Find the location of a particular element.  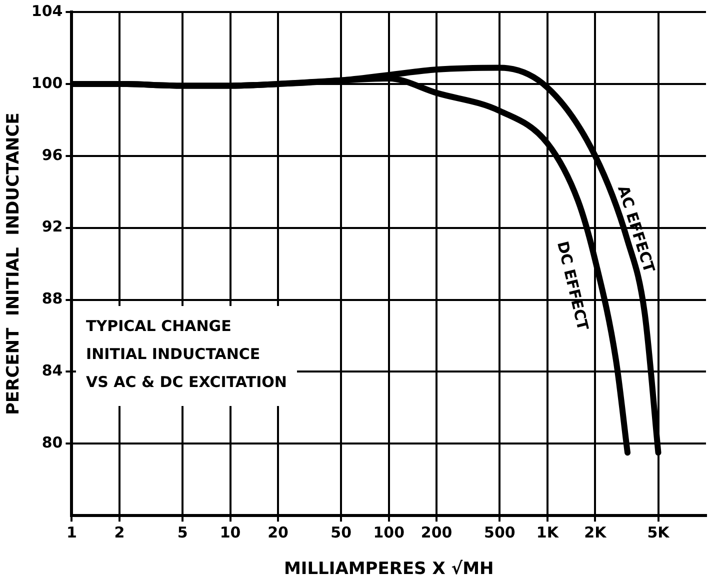

x-axis-title: MILLIAMPERES X √MH is located at coordinates (389, 569).